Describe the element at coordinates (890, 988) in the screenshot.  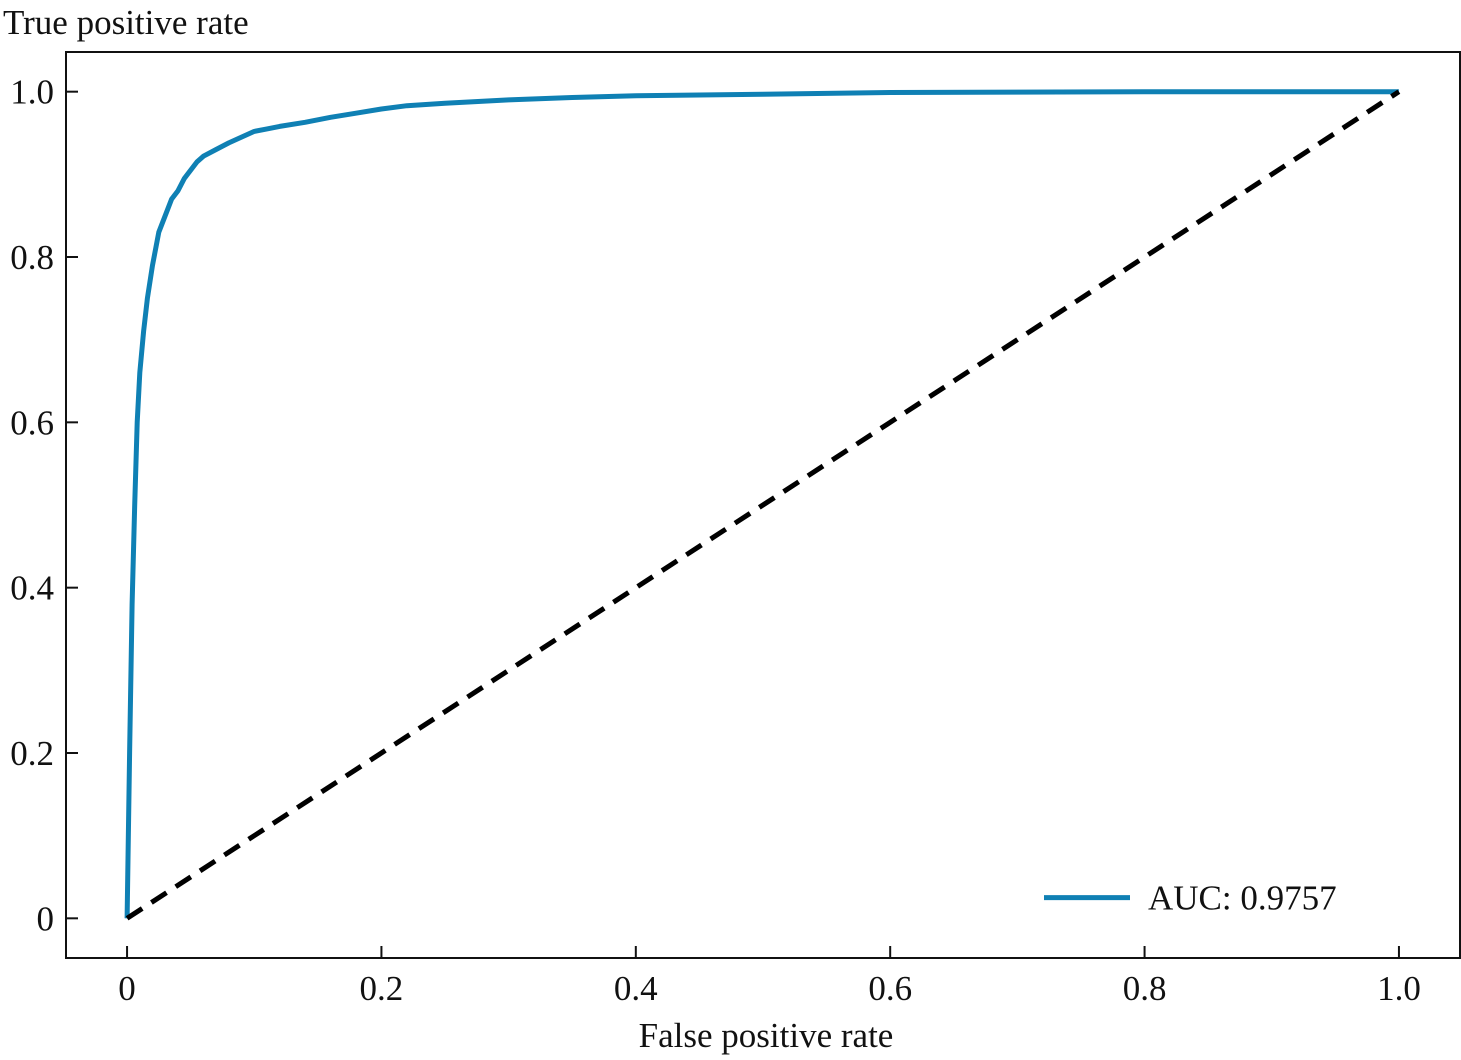
I see `x-tick-label: 0.6` at that location.